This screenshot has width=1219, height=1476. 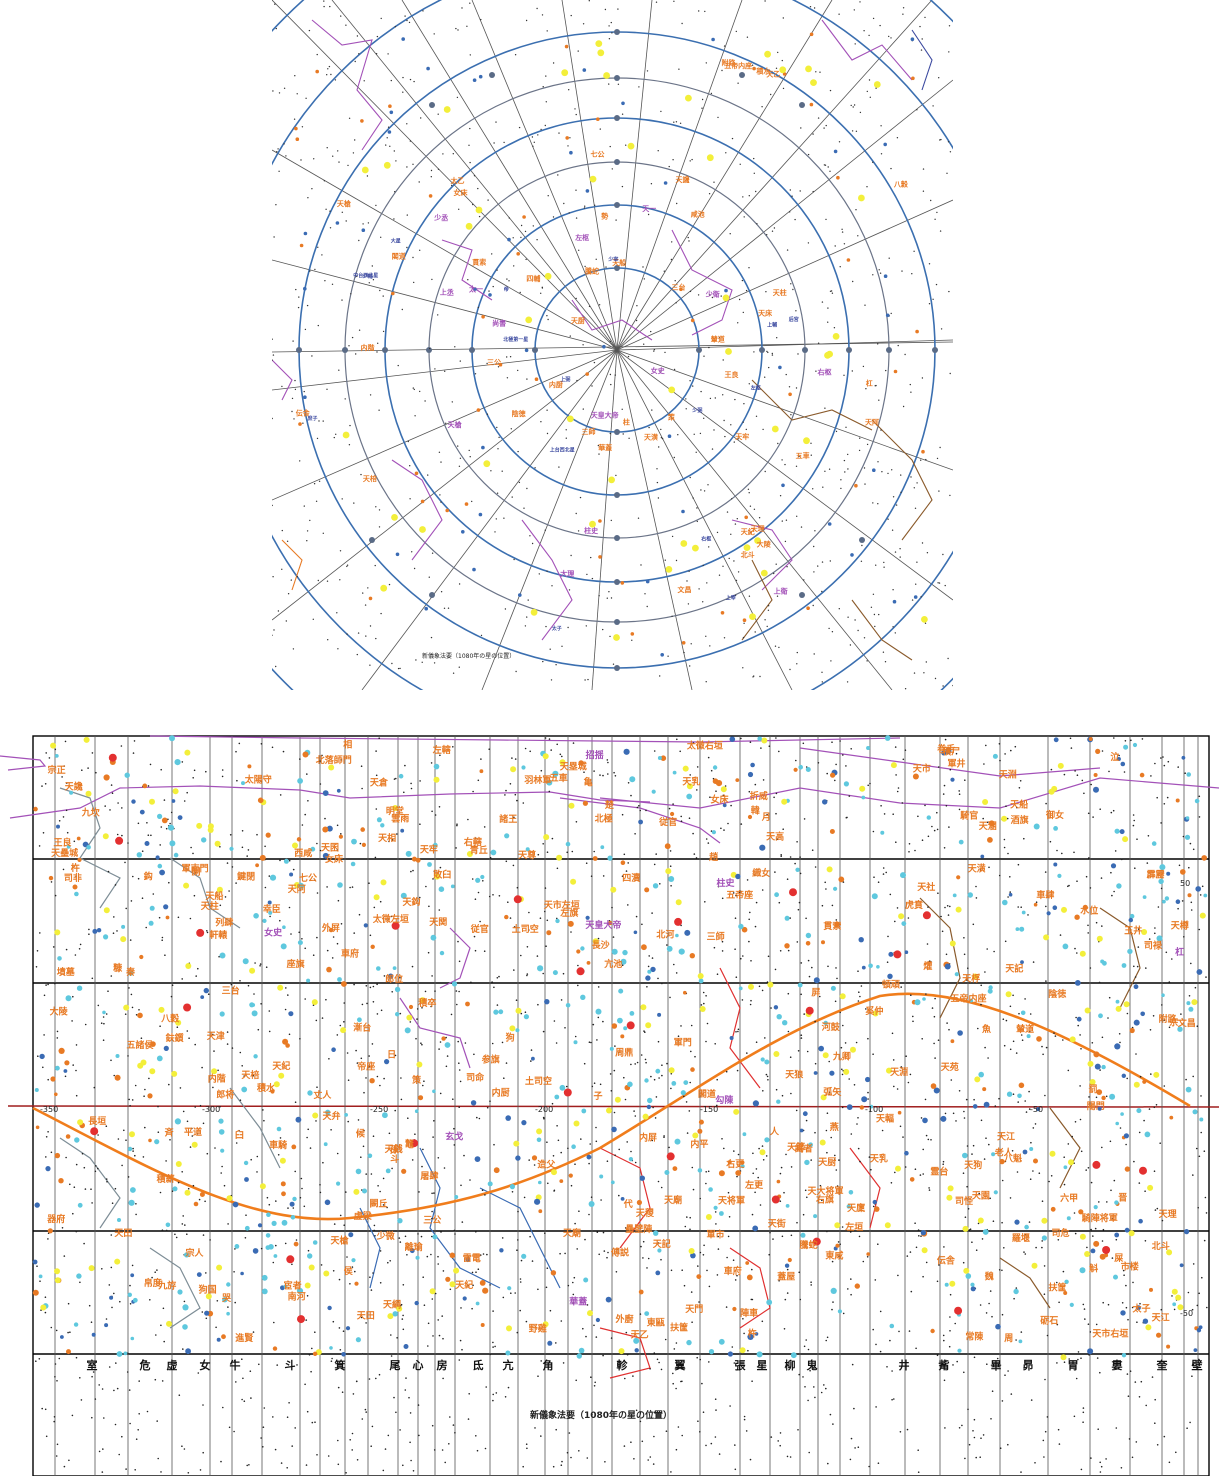 I want to click on polar-star-label: 輦道, so click(x=718, y=339).